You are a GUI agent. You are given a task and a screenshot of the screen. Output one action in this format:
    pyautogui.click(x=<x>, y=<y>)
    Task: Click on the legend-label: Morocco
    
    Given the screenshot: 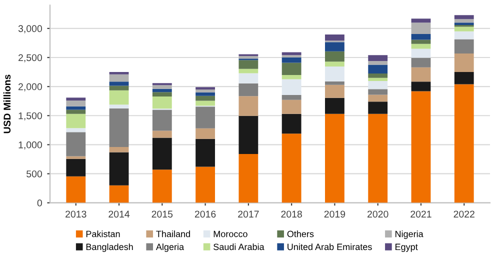 What is the action you would take?
    pyautogui.click(x=231, y=234)
    